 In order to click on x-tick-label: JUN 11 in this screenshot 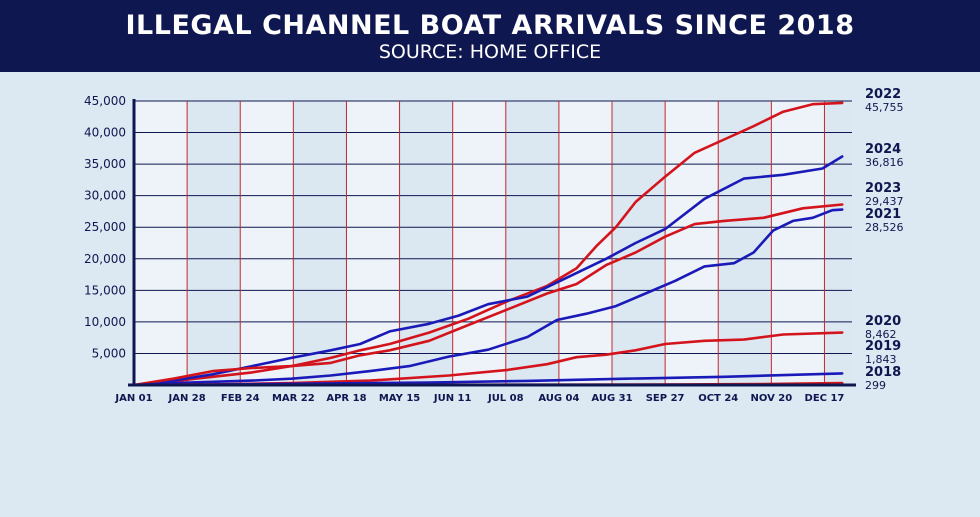, I will do `click(452, 398)`.